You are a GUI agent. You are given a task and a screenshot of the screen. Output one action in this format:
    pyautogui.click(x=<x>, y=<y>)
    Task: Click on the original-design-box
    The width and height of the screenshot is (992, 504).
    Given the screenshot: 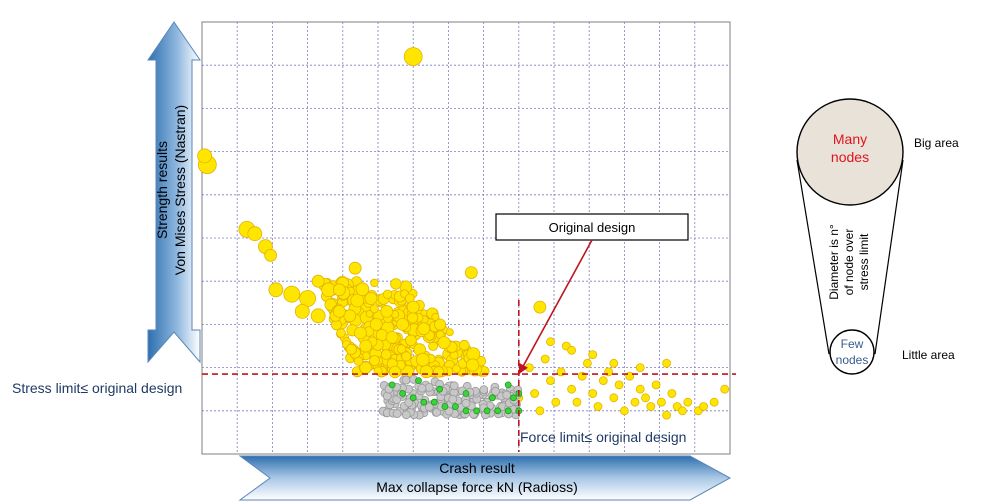 What is the action you would take?
    pyautogui.click(x=592, y=227)
    